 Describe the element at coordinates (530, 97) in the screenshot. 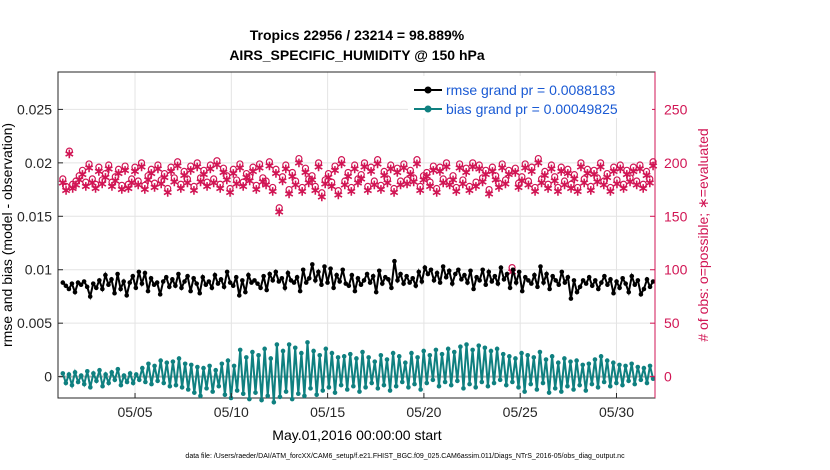

I see `legend-background` at that location.